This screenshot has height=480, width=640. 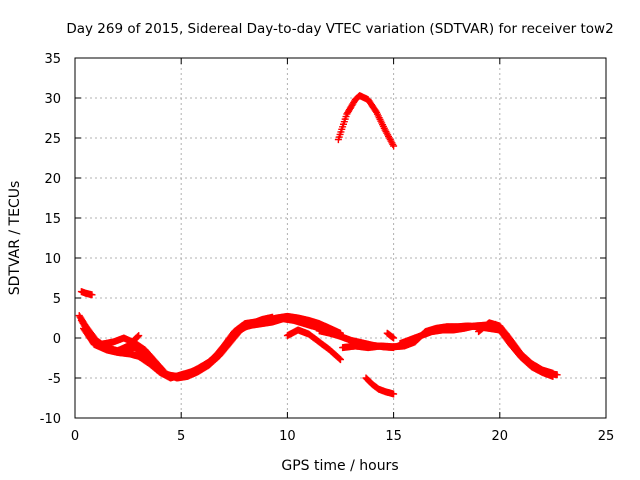 What do you see at coordinates (57, 339) in the screenshot?
I see `y-tick-label: 0` at bounding box center [57, 339].